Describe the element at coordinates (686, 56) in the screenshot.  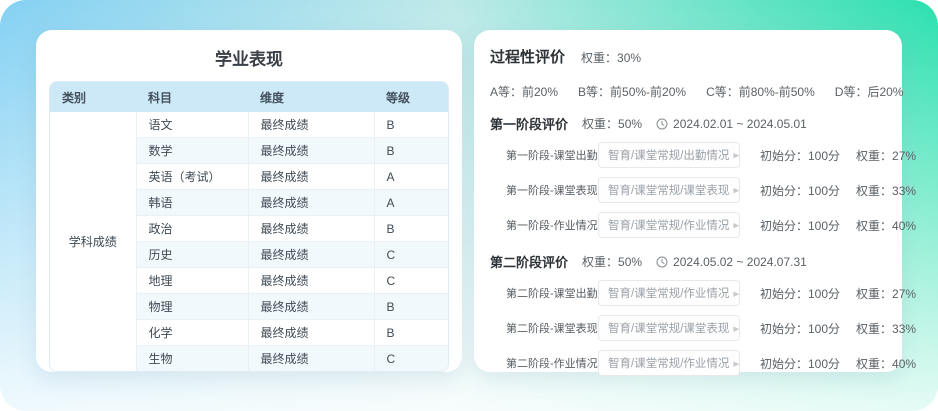
I see `process-evaluation-header: 过程性评价 权重：30%` at that location.